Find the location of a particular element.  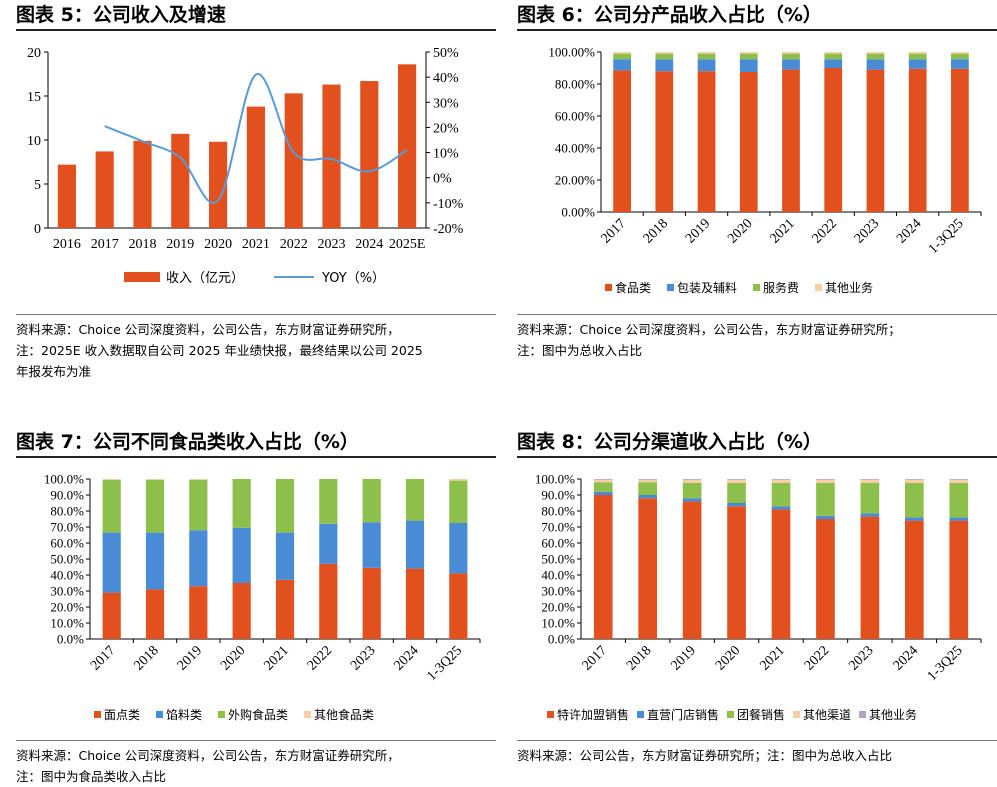

y-tick-label: 40.00% is located at coordinates (575, 148).